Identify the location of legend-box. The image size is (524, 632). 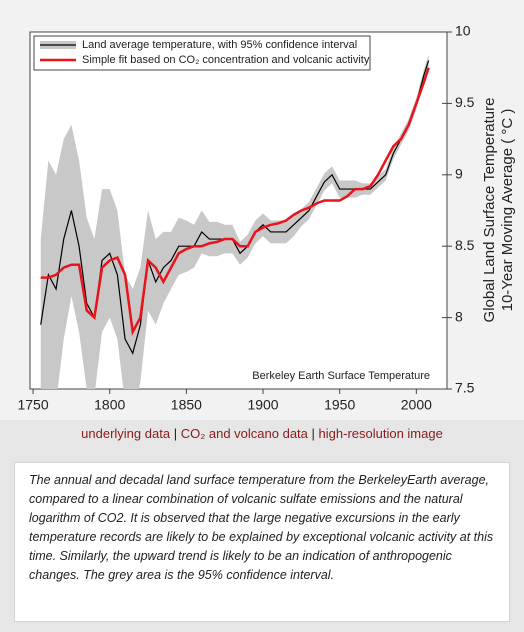
(202, 53).